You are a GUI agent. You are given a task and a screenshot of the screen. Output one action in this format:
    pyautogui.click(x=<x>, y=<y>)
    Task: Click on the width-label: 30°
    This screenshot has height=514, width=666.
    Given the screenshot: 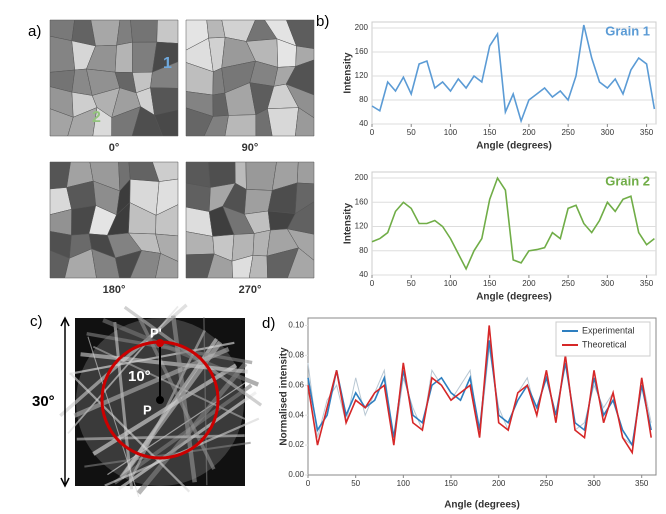 What is the action you would take?
    pyautogui.click(x=43, y=401)
    